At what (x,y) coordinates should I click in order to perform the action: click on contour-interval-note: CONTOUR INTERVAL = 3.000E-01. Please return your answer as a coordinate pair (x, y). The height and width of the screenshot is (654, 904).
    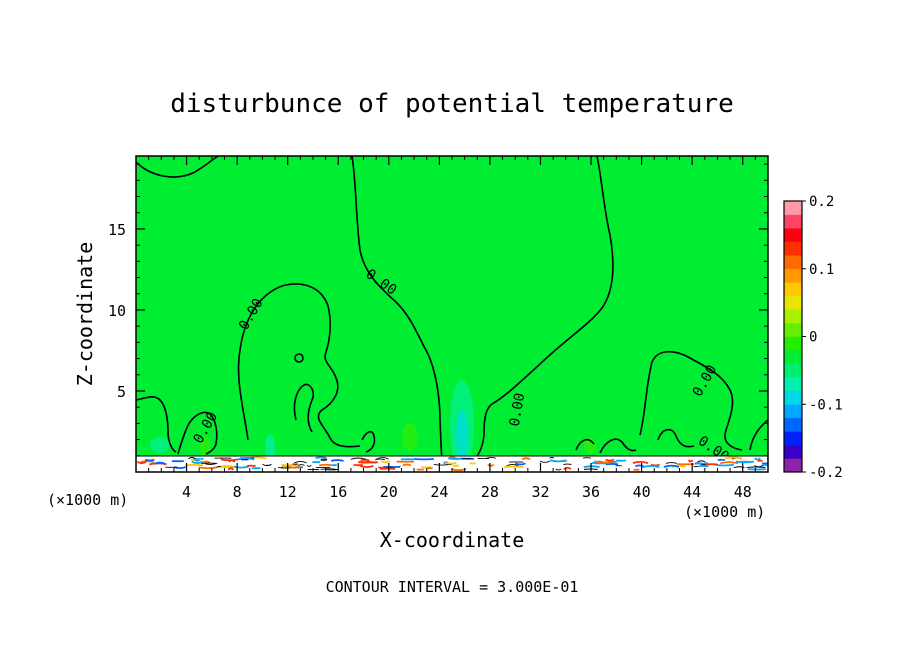
    Looking at the image, I should click on (452, 587).